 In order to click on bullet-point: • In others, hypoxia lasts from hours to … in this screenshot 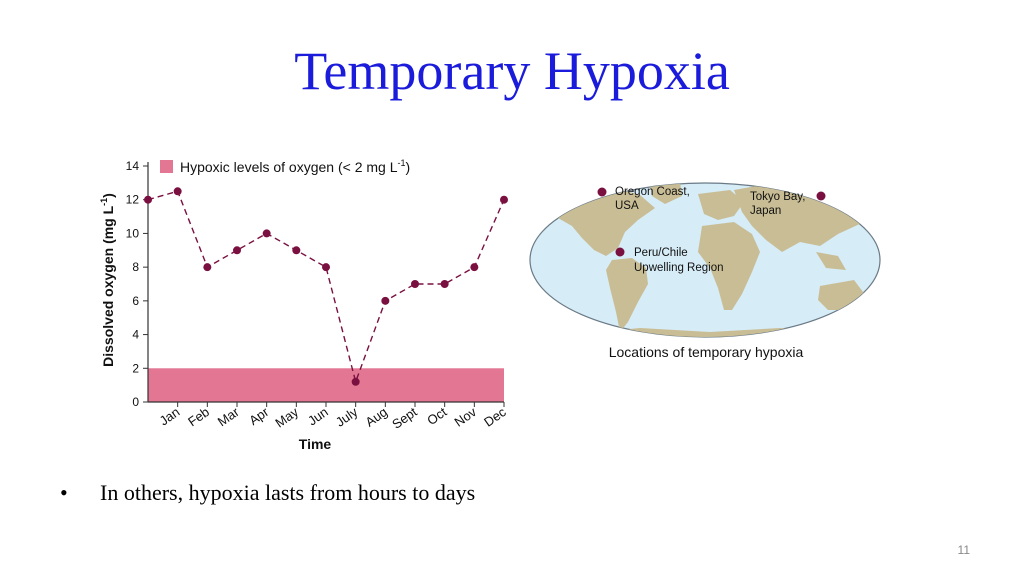, I will do `click(267, 493)`.